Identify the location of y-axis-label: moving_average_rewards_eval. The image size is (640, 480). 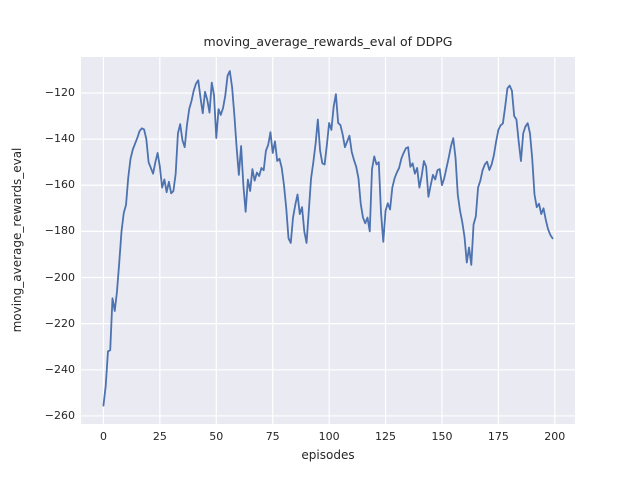
(17, 240).